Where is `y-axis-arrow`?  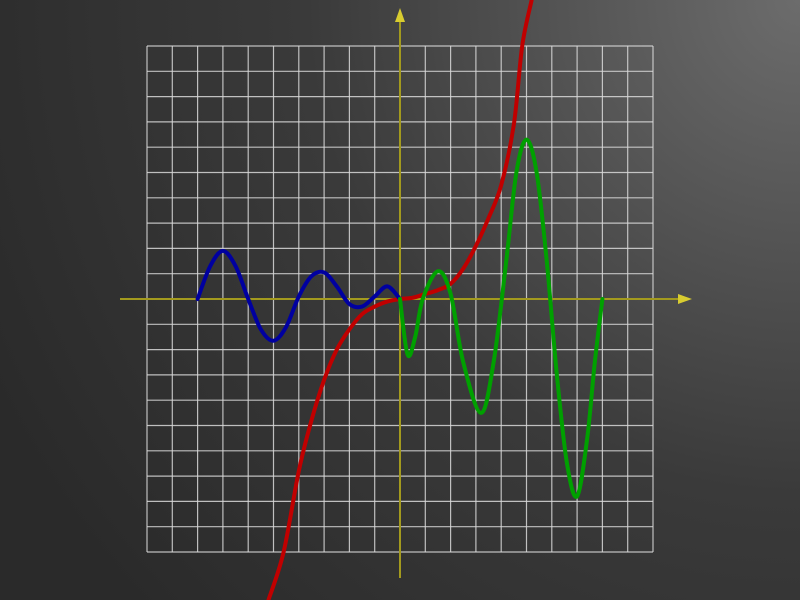 y-axis-arrow is located at coordinates (400, 15).